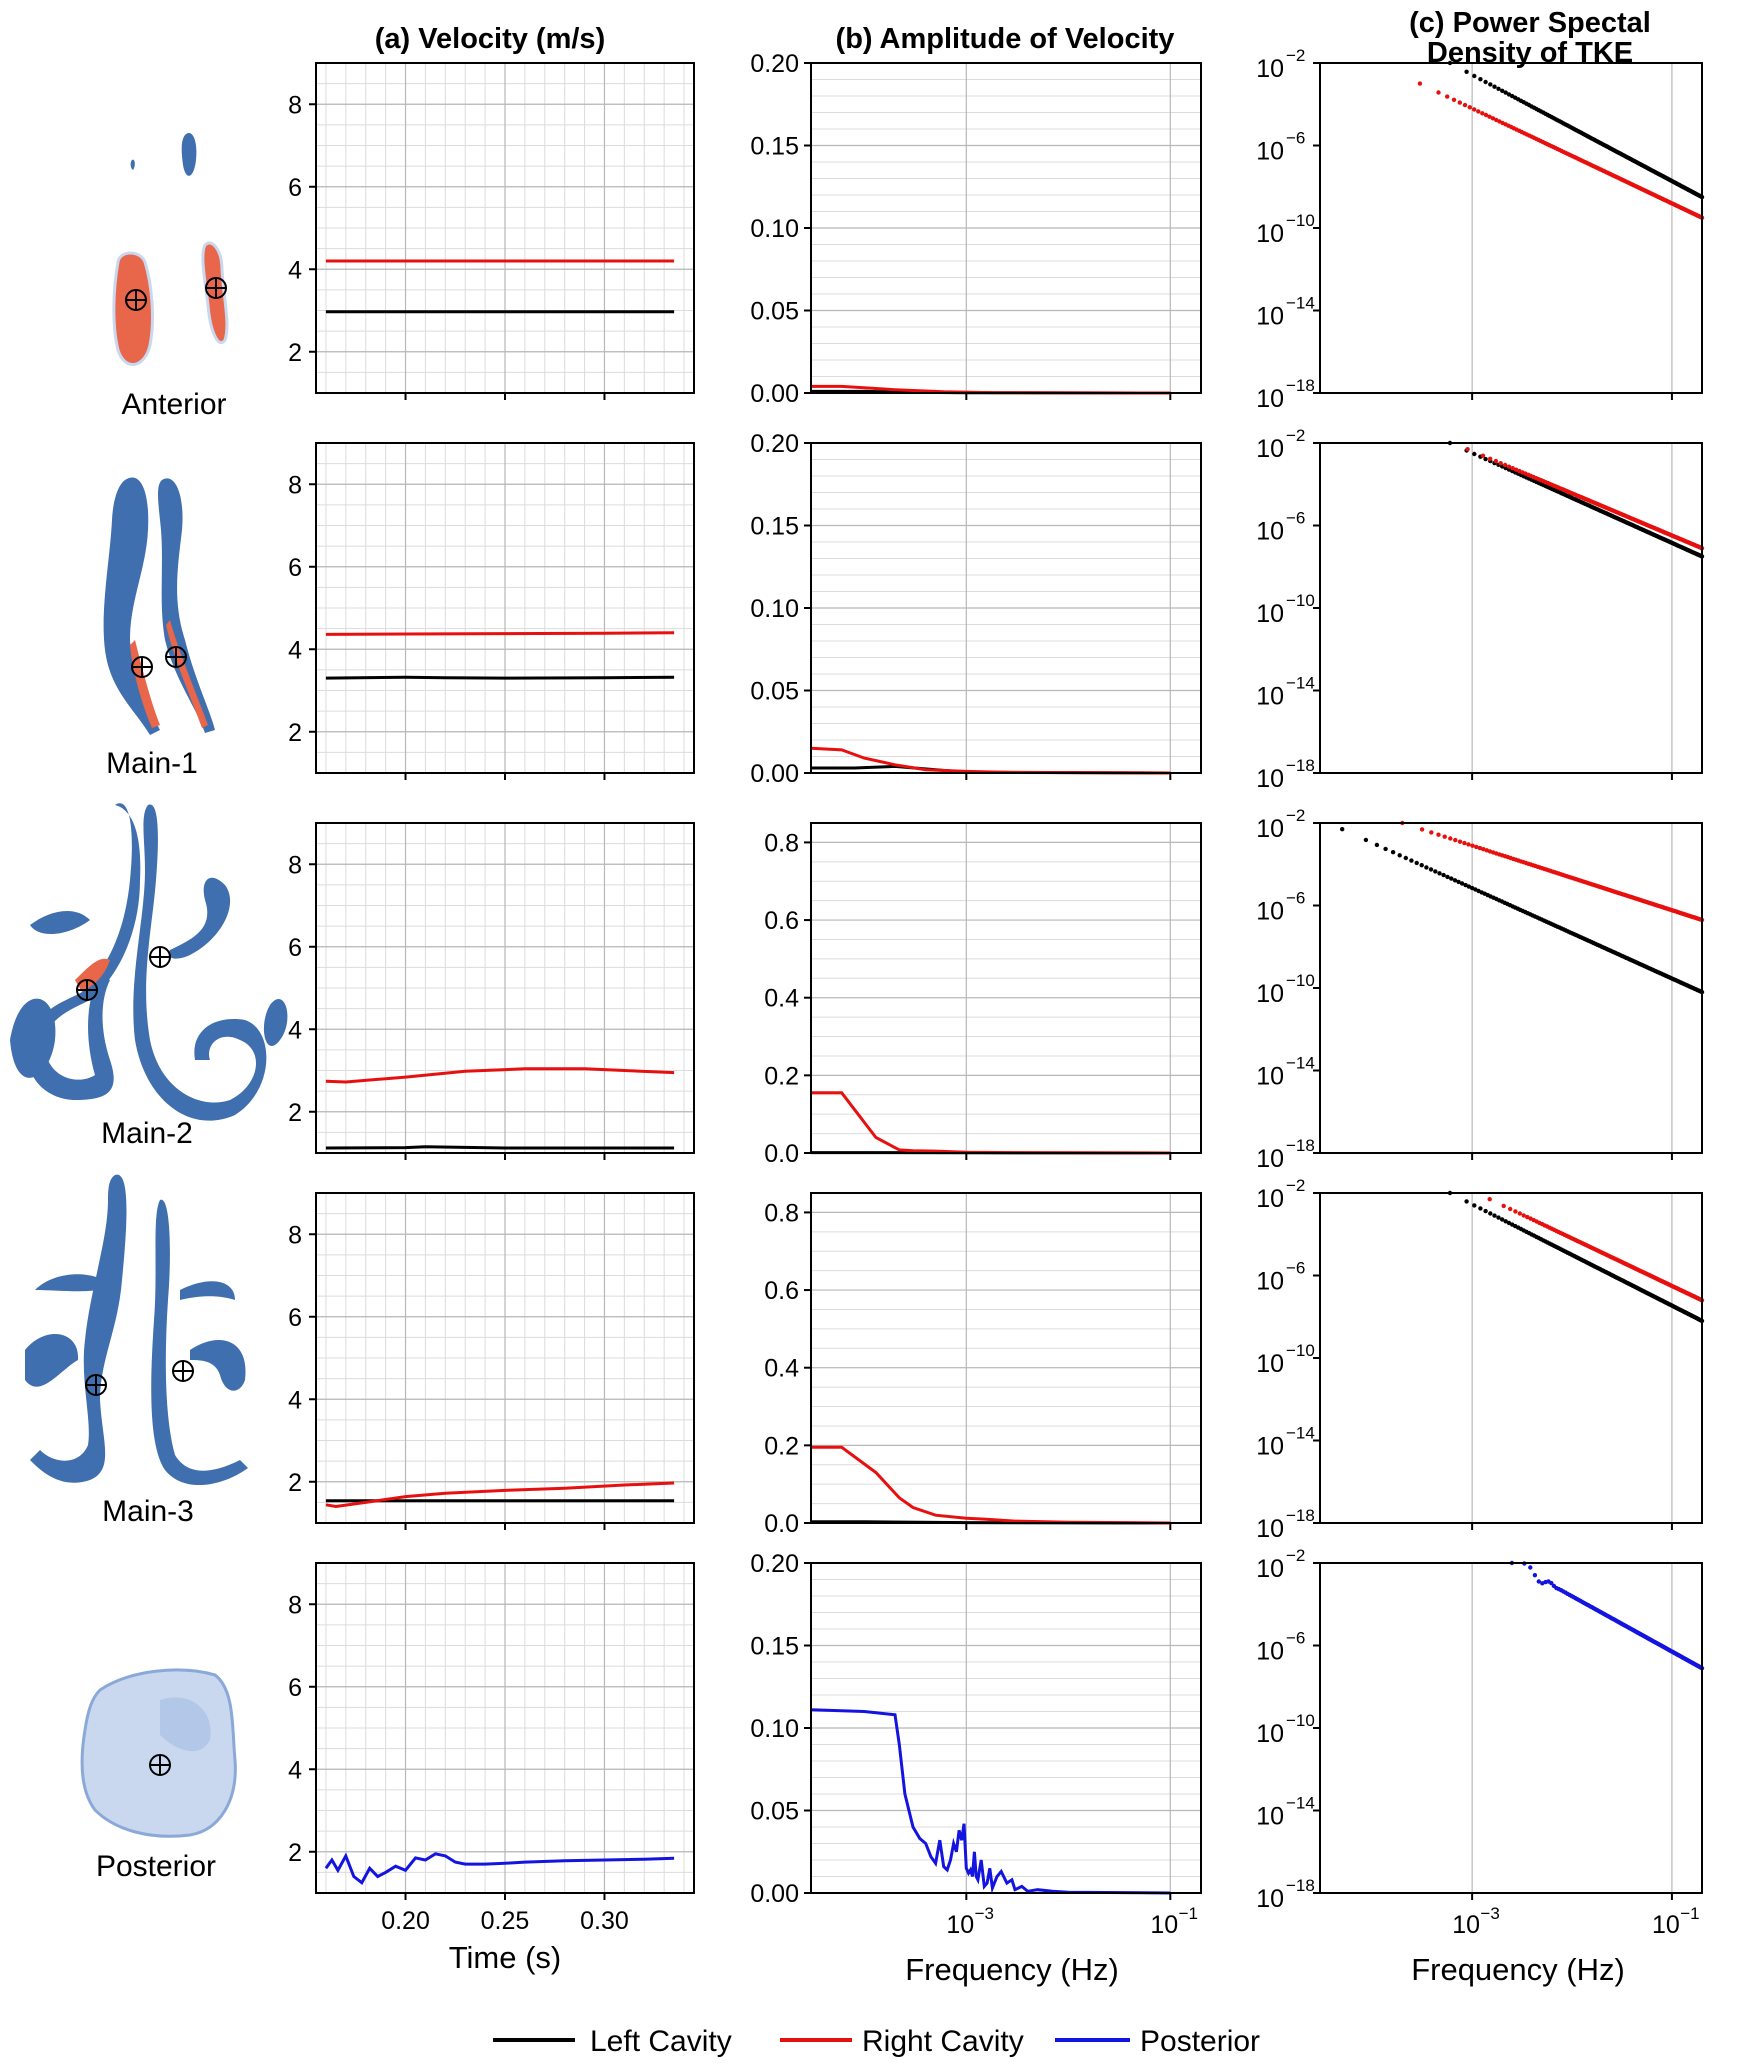  I want to click on xlabel-frequency-c: Frequency (Hz), so click(1518, 1969).